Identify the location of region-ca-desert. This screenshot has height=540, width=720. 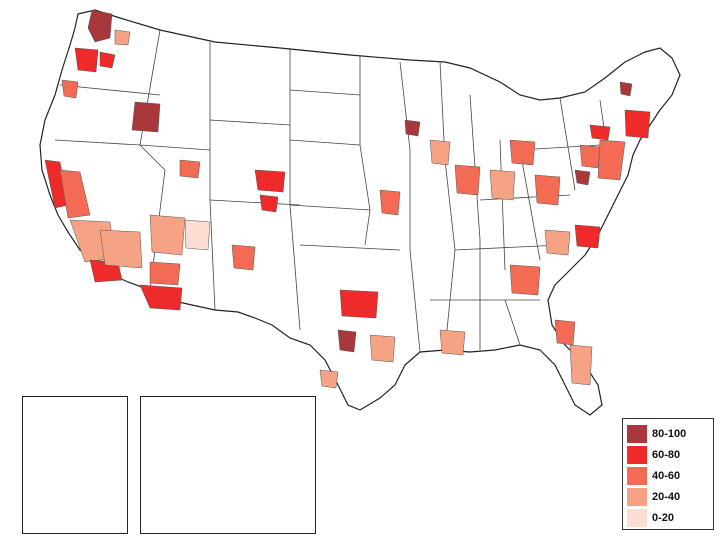
(121, 249).